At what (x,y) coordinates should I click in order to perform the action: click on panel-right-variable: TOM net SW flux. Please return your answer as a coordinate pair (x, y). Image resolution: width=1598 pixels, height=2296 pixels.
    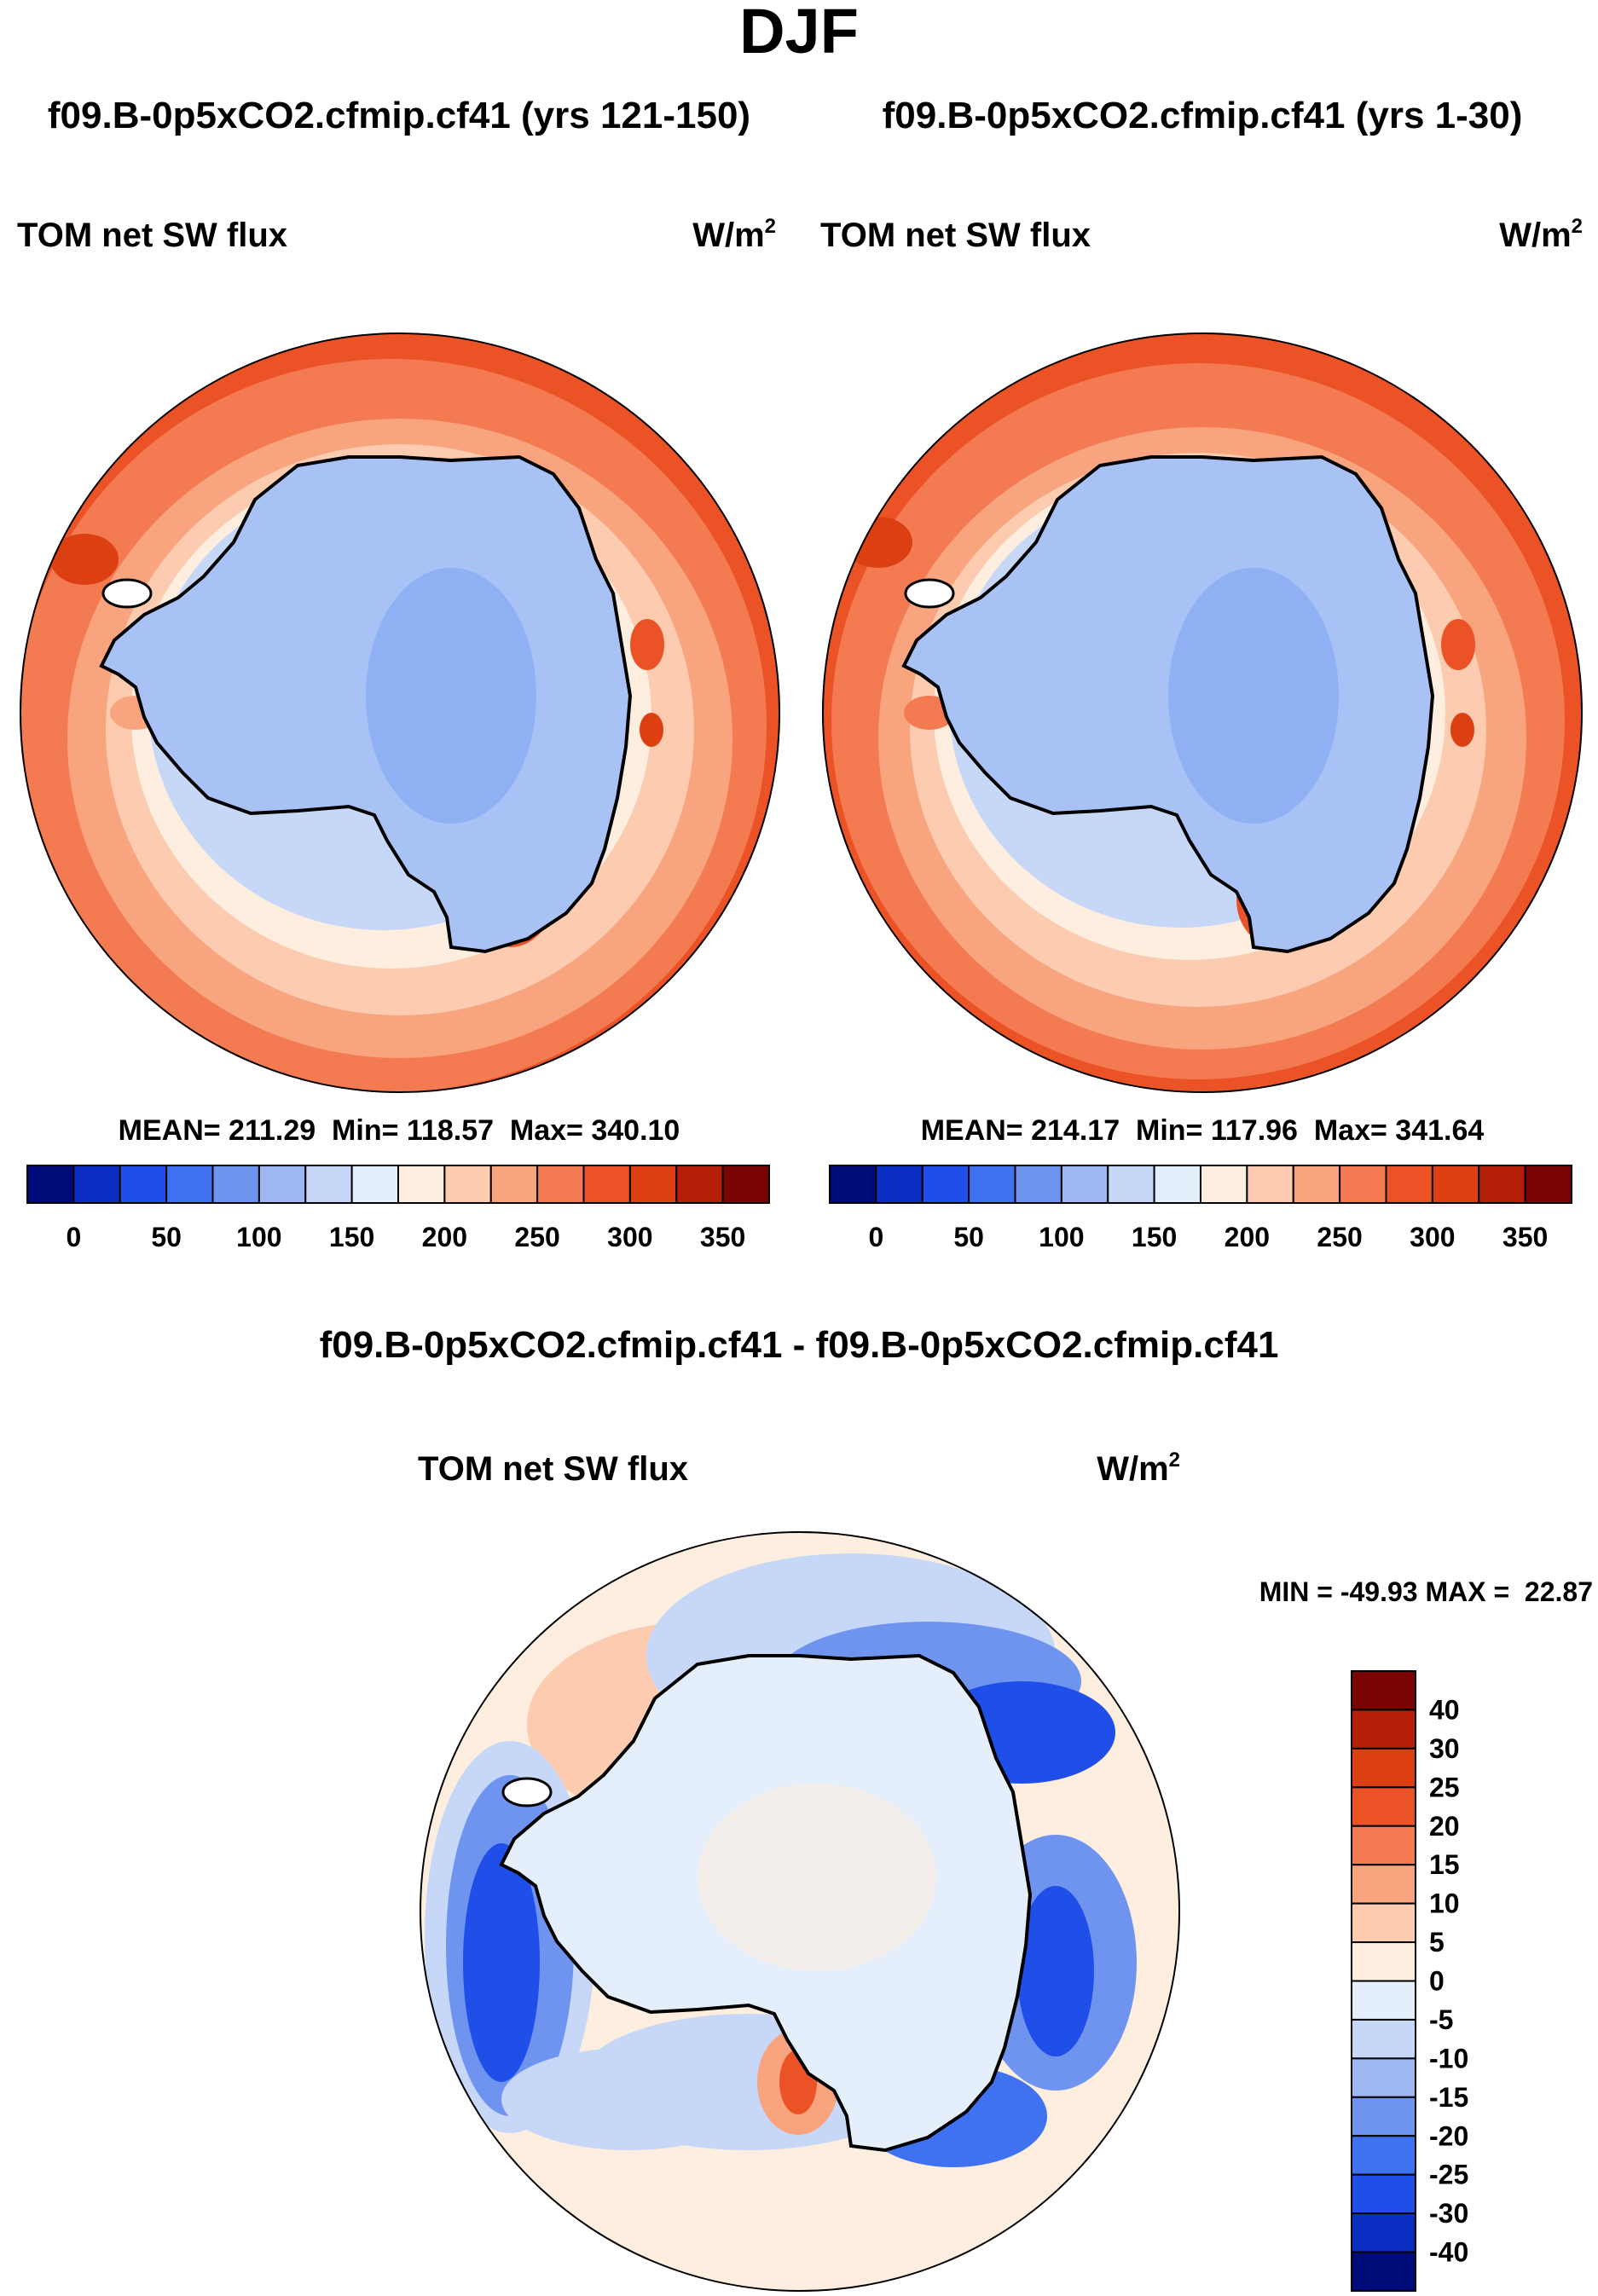
    Looking at the image, I should click on (955, 236).